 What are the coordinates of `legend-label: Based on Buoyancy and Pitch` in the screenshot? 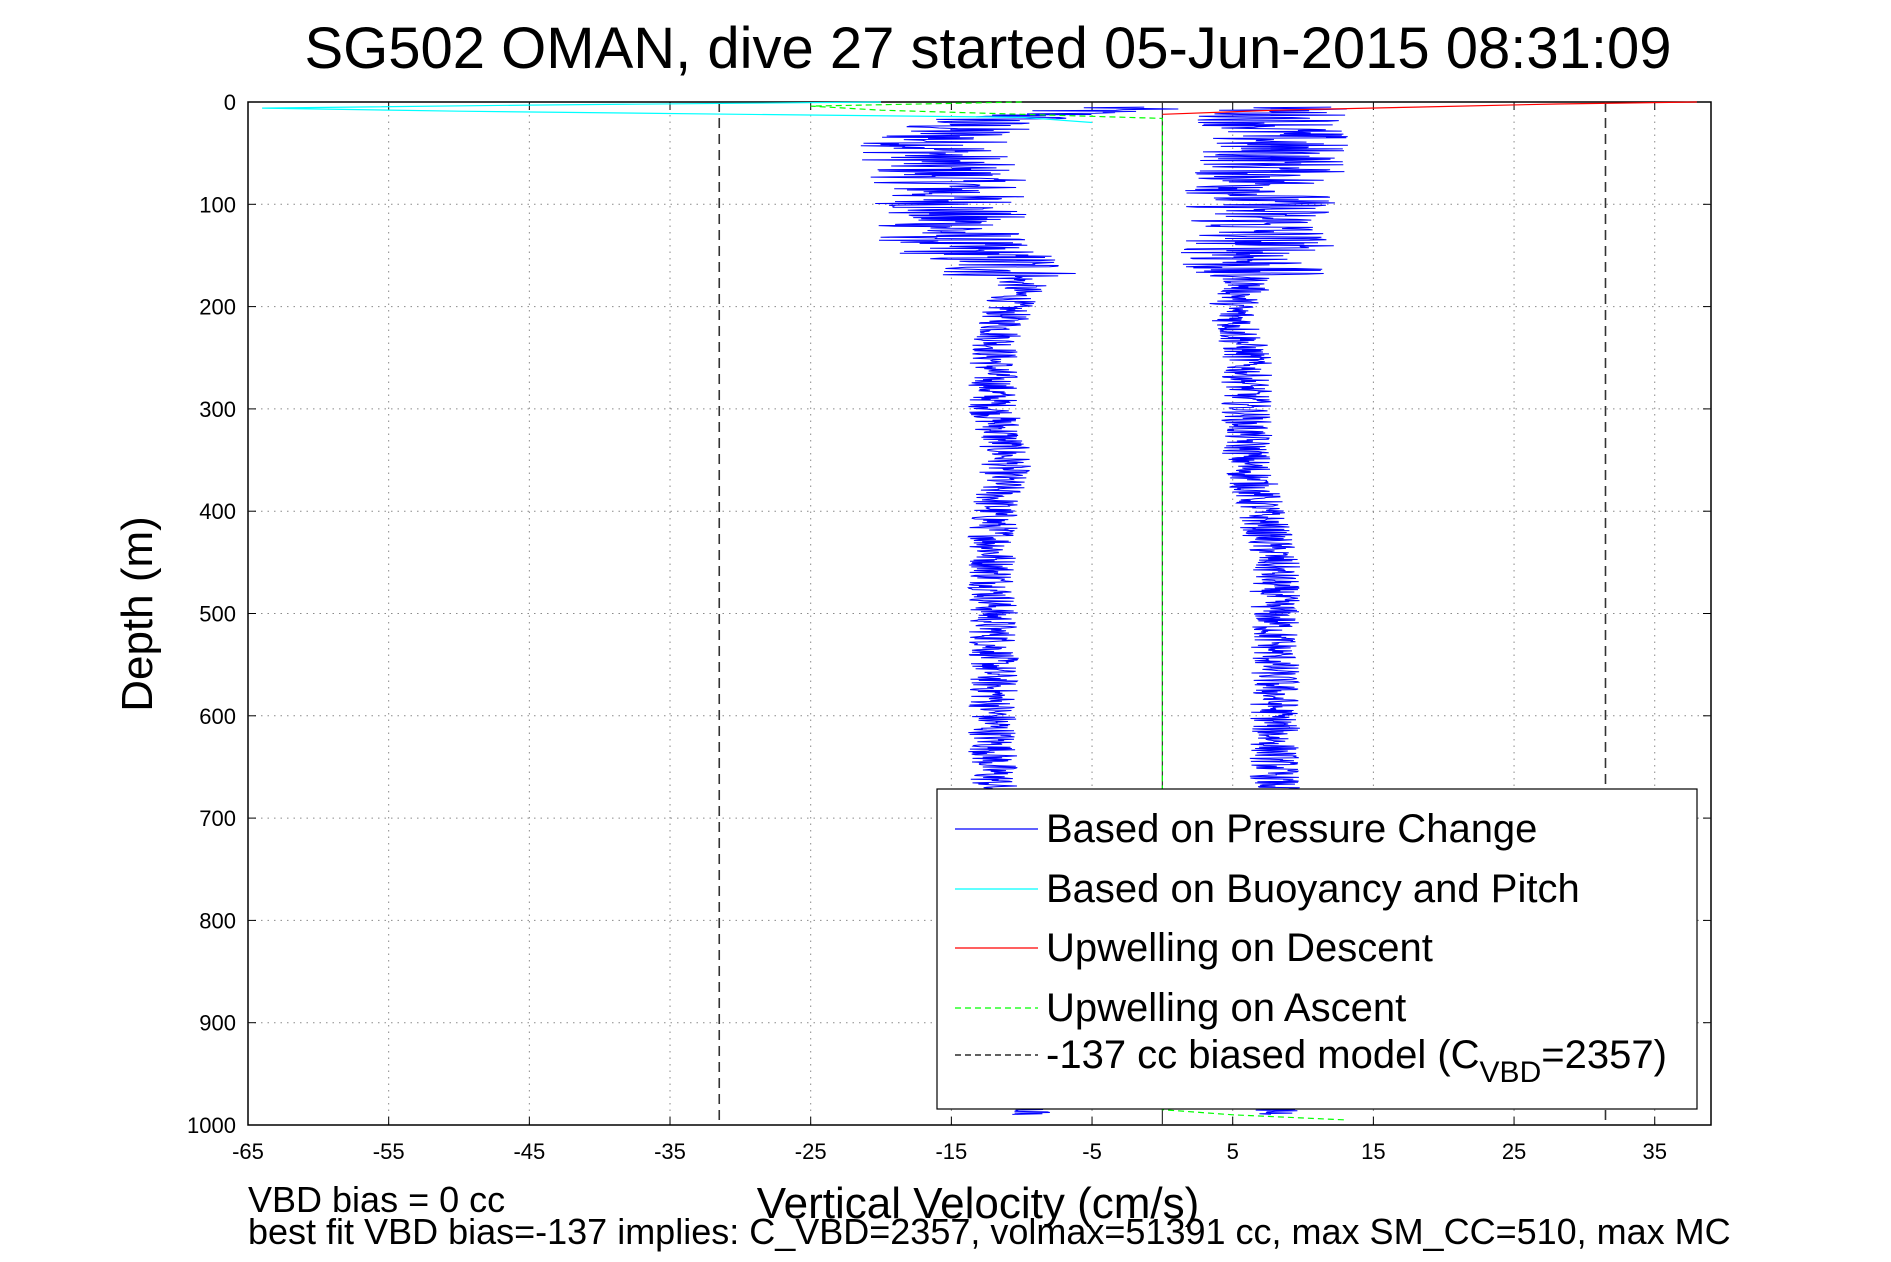 It's located at (1313, 889).